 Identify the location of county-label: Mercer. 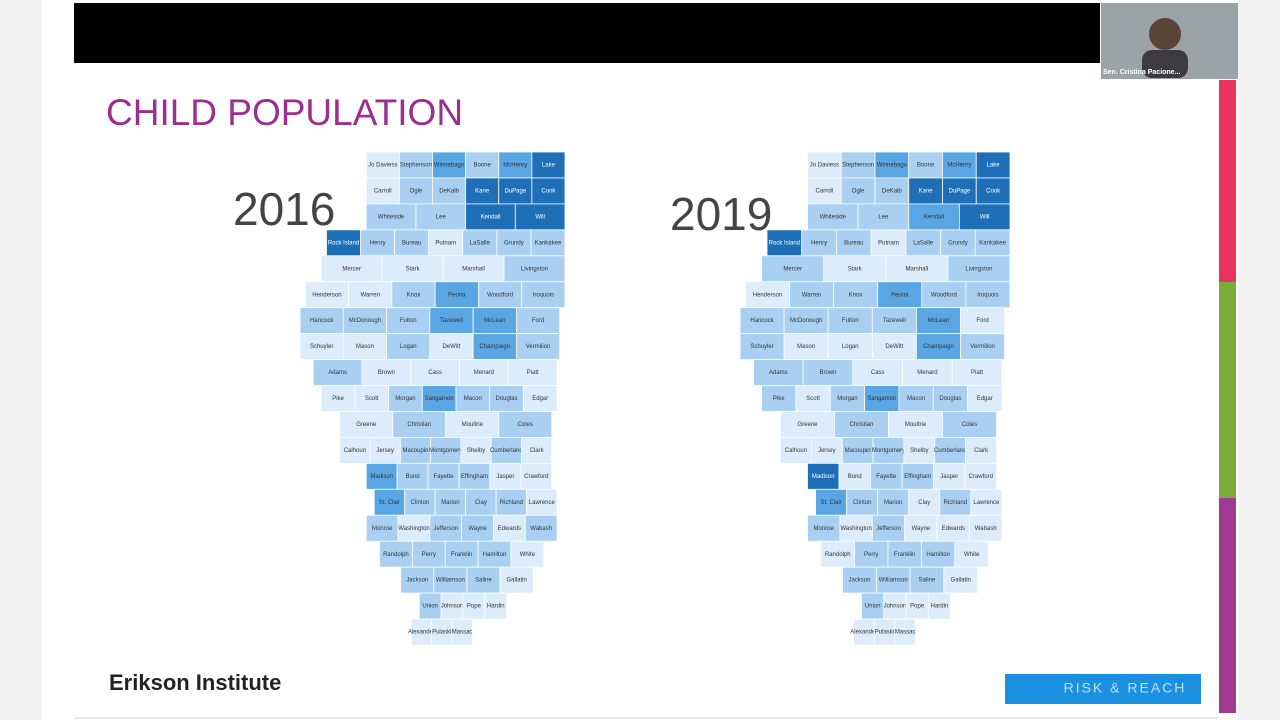
(351, 269).